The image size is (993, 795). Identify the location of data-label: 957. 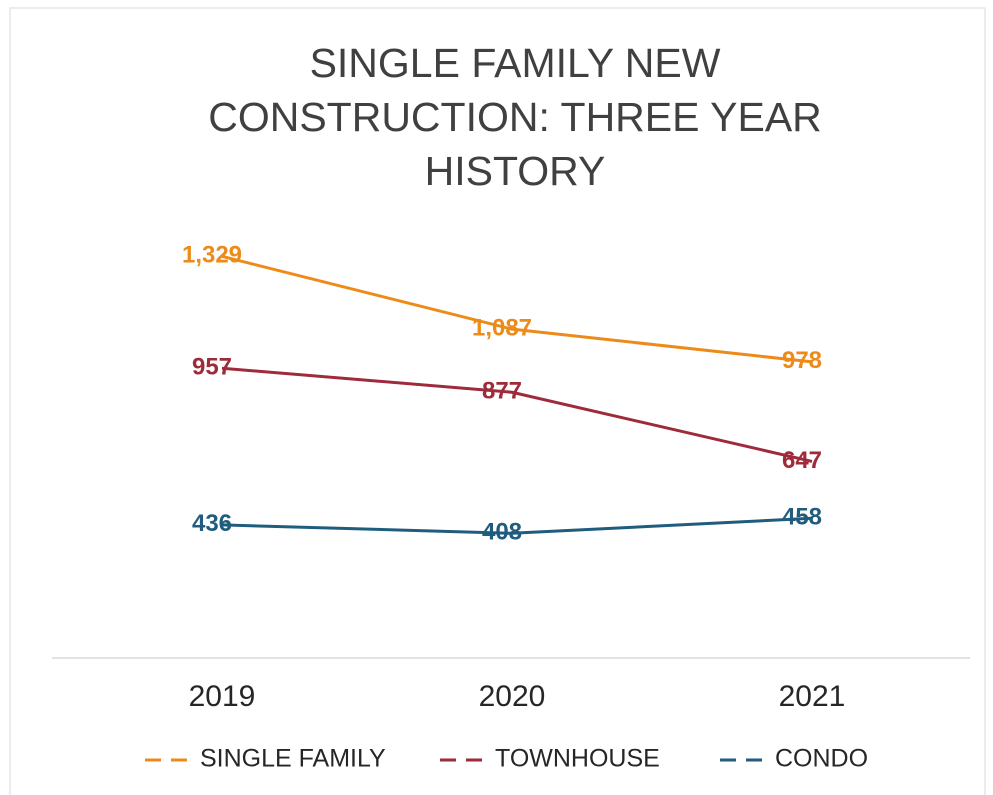
(212, 367).